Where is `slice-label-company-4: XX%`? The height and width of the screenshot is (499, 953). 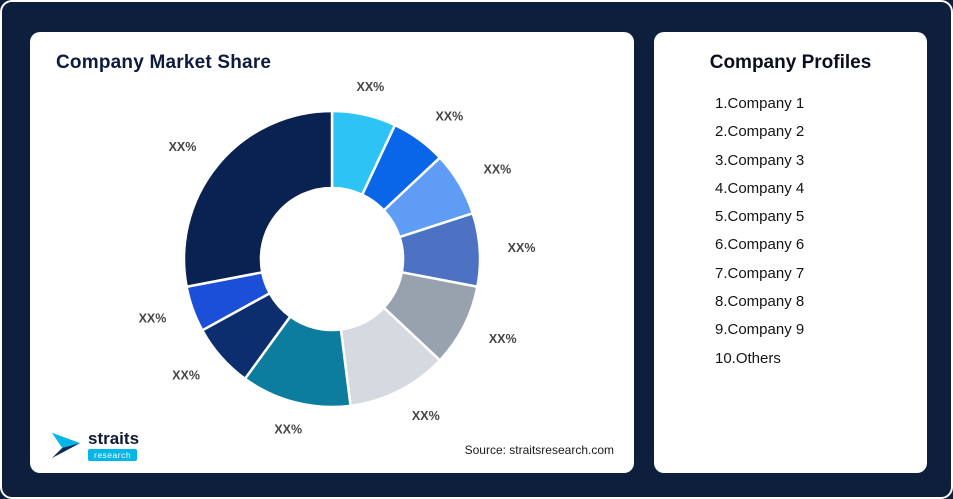 slice-label-company-4: XX% is located at coordinates (522, 248).